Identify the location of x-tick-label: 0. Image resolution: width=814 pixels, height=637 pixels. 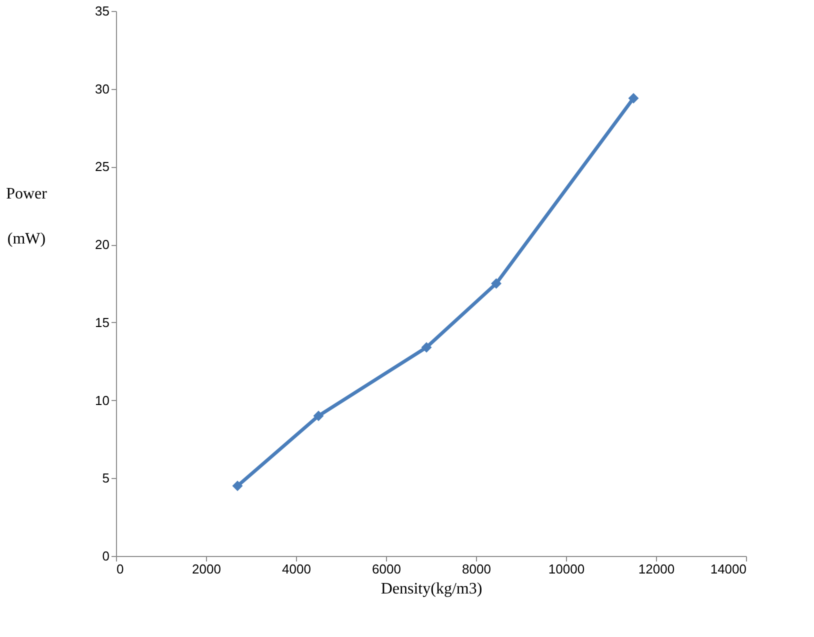
(120, 569).